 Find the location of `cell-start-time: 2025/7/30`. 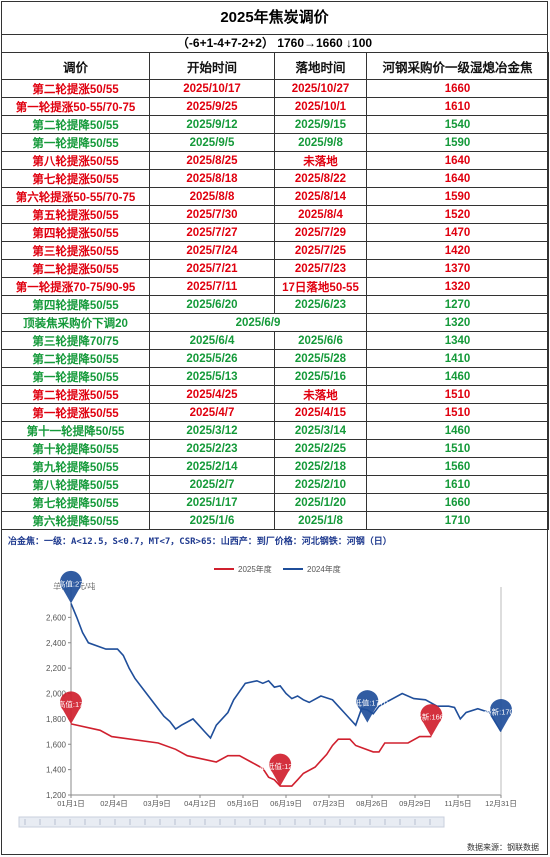

cell-start-time: 2025/7/30 is located at coordinates (212, 214).